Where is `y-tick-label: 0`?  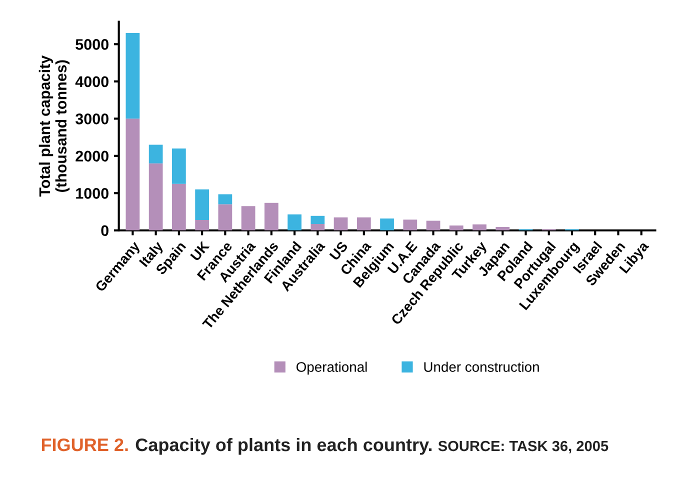 y-tick-label: 0 is located at coordinates (104, 230).